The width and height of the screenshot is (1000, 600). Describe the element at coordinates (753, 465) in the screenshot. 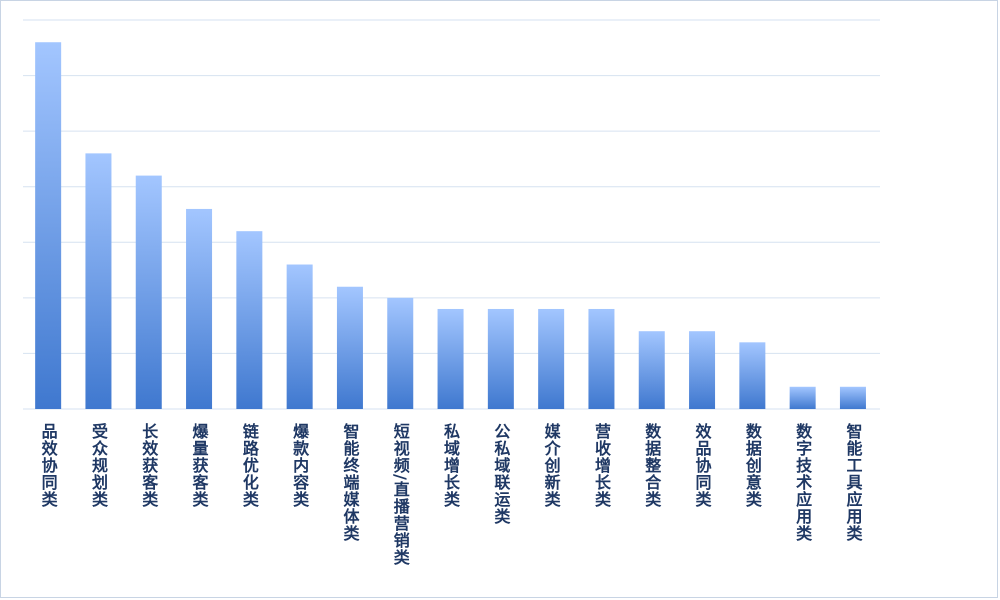

I see `x-tick-label: 数据创意类` at that location.